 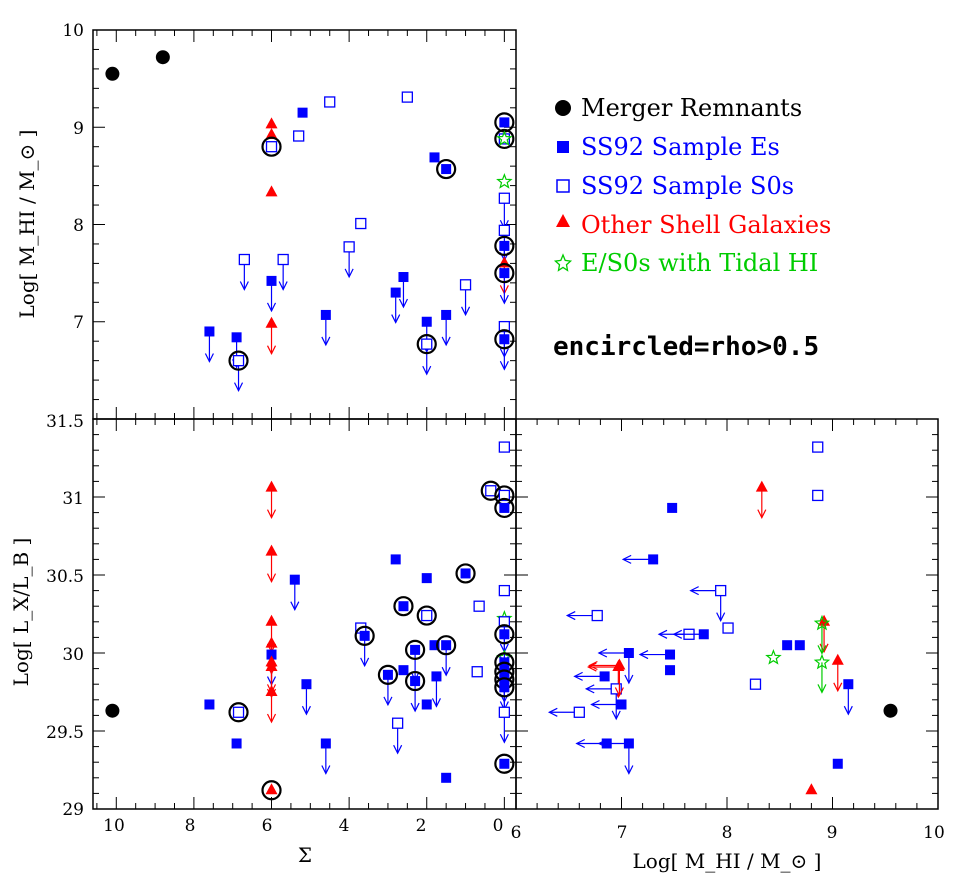 What do you see at coordinates (563, 147) in the screenshot?
I see `legend-es-marker` at bounding box center [563, 147].